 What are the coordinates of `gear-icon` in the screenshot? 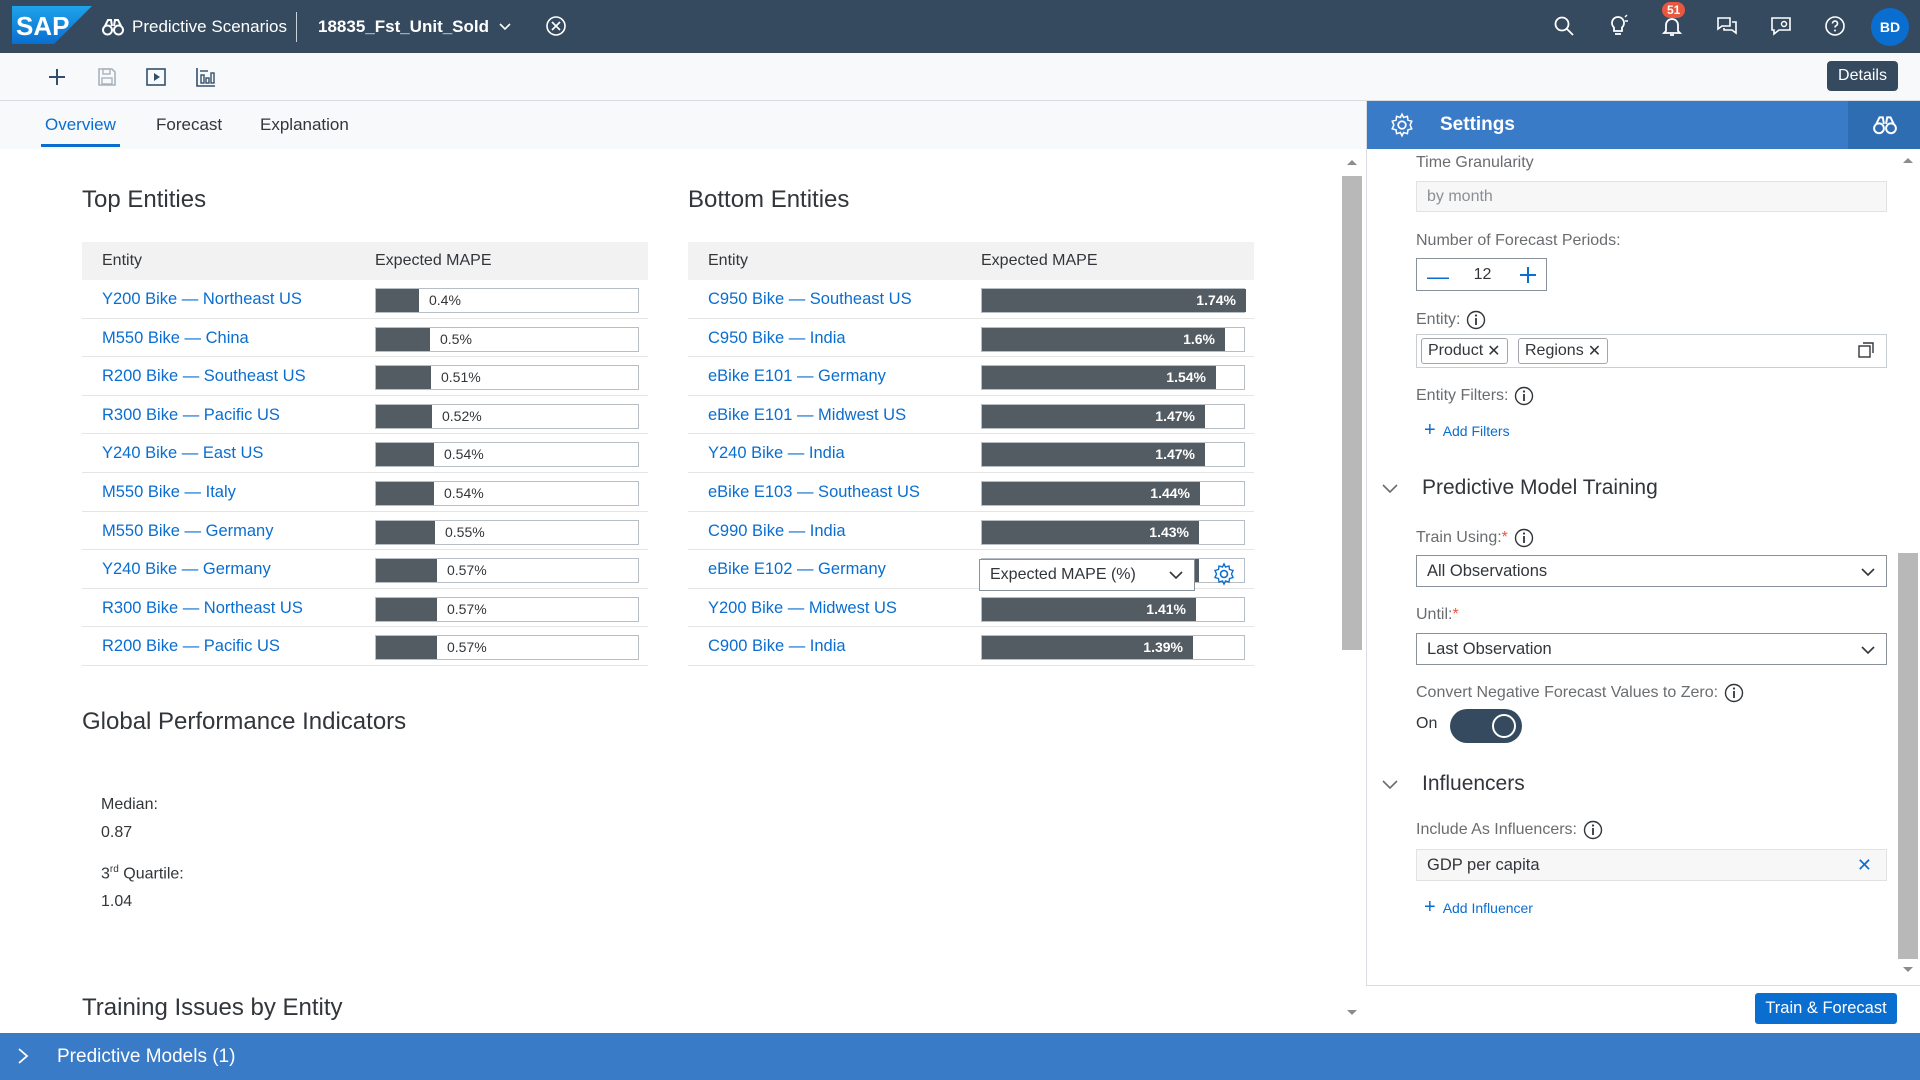 It's located at (1224, 574).